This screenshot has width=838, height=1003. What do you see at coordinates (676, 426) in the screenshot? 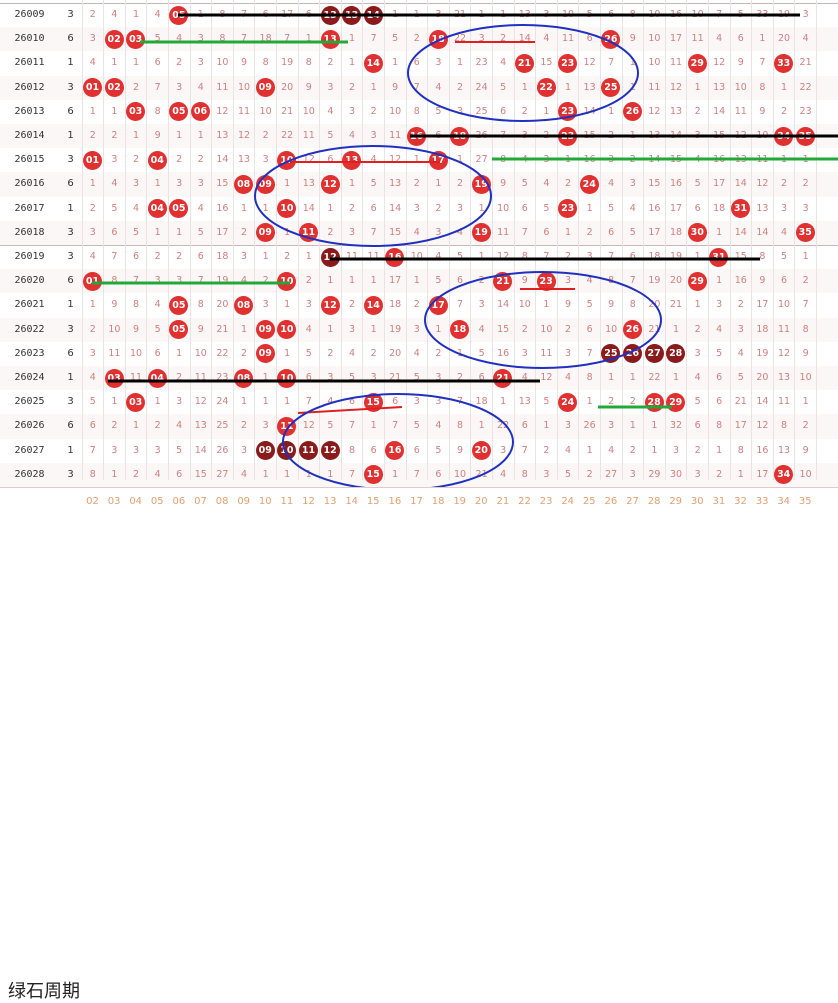
I see `gap-cell: 32` at bounding box center [676, 426].